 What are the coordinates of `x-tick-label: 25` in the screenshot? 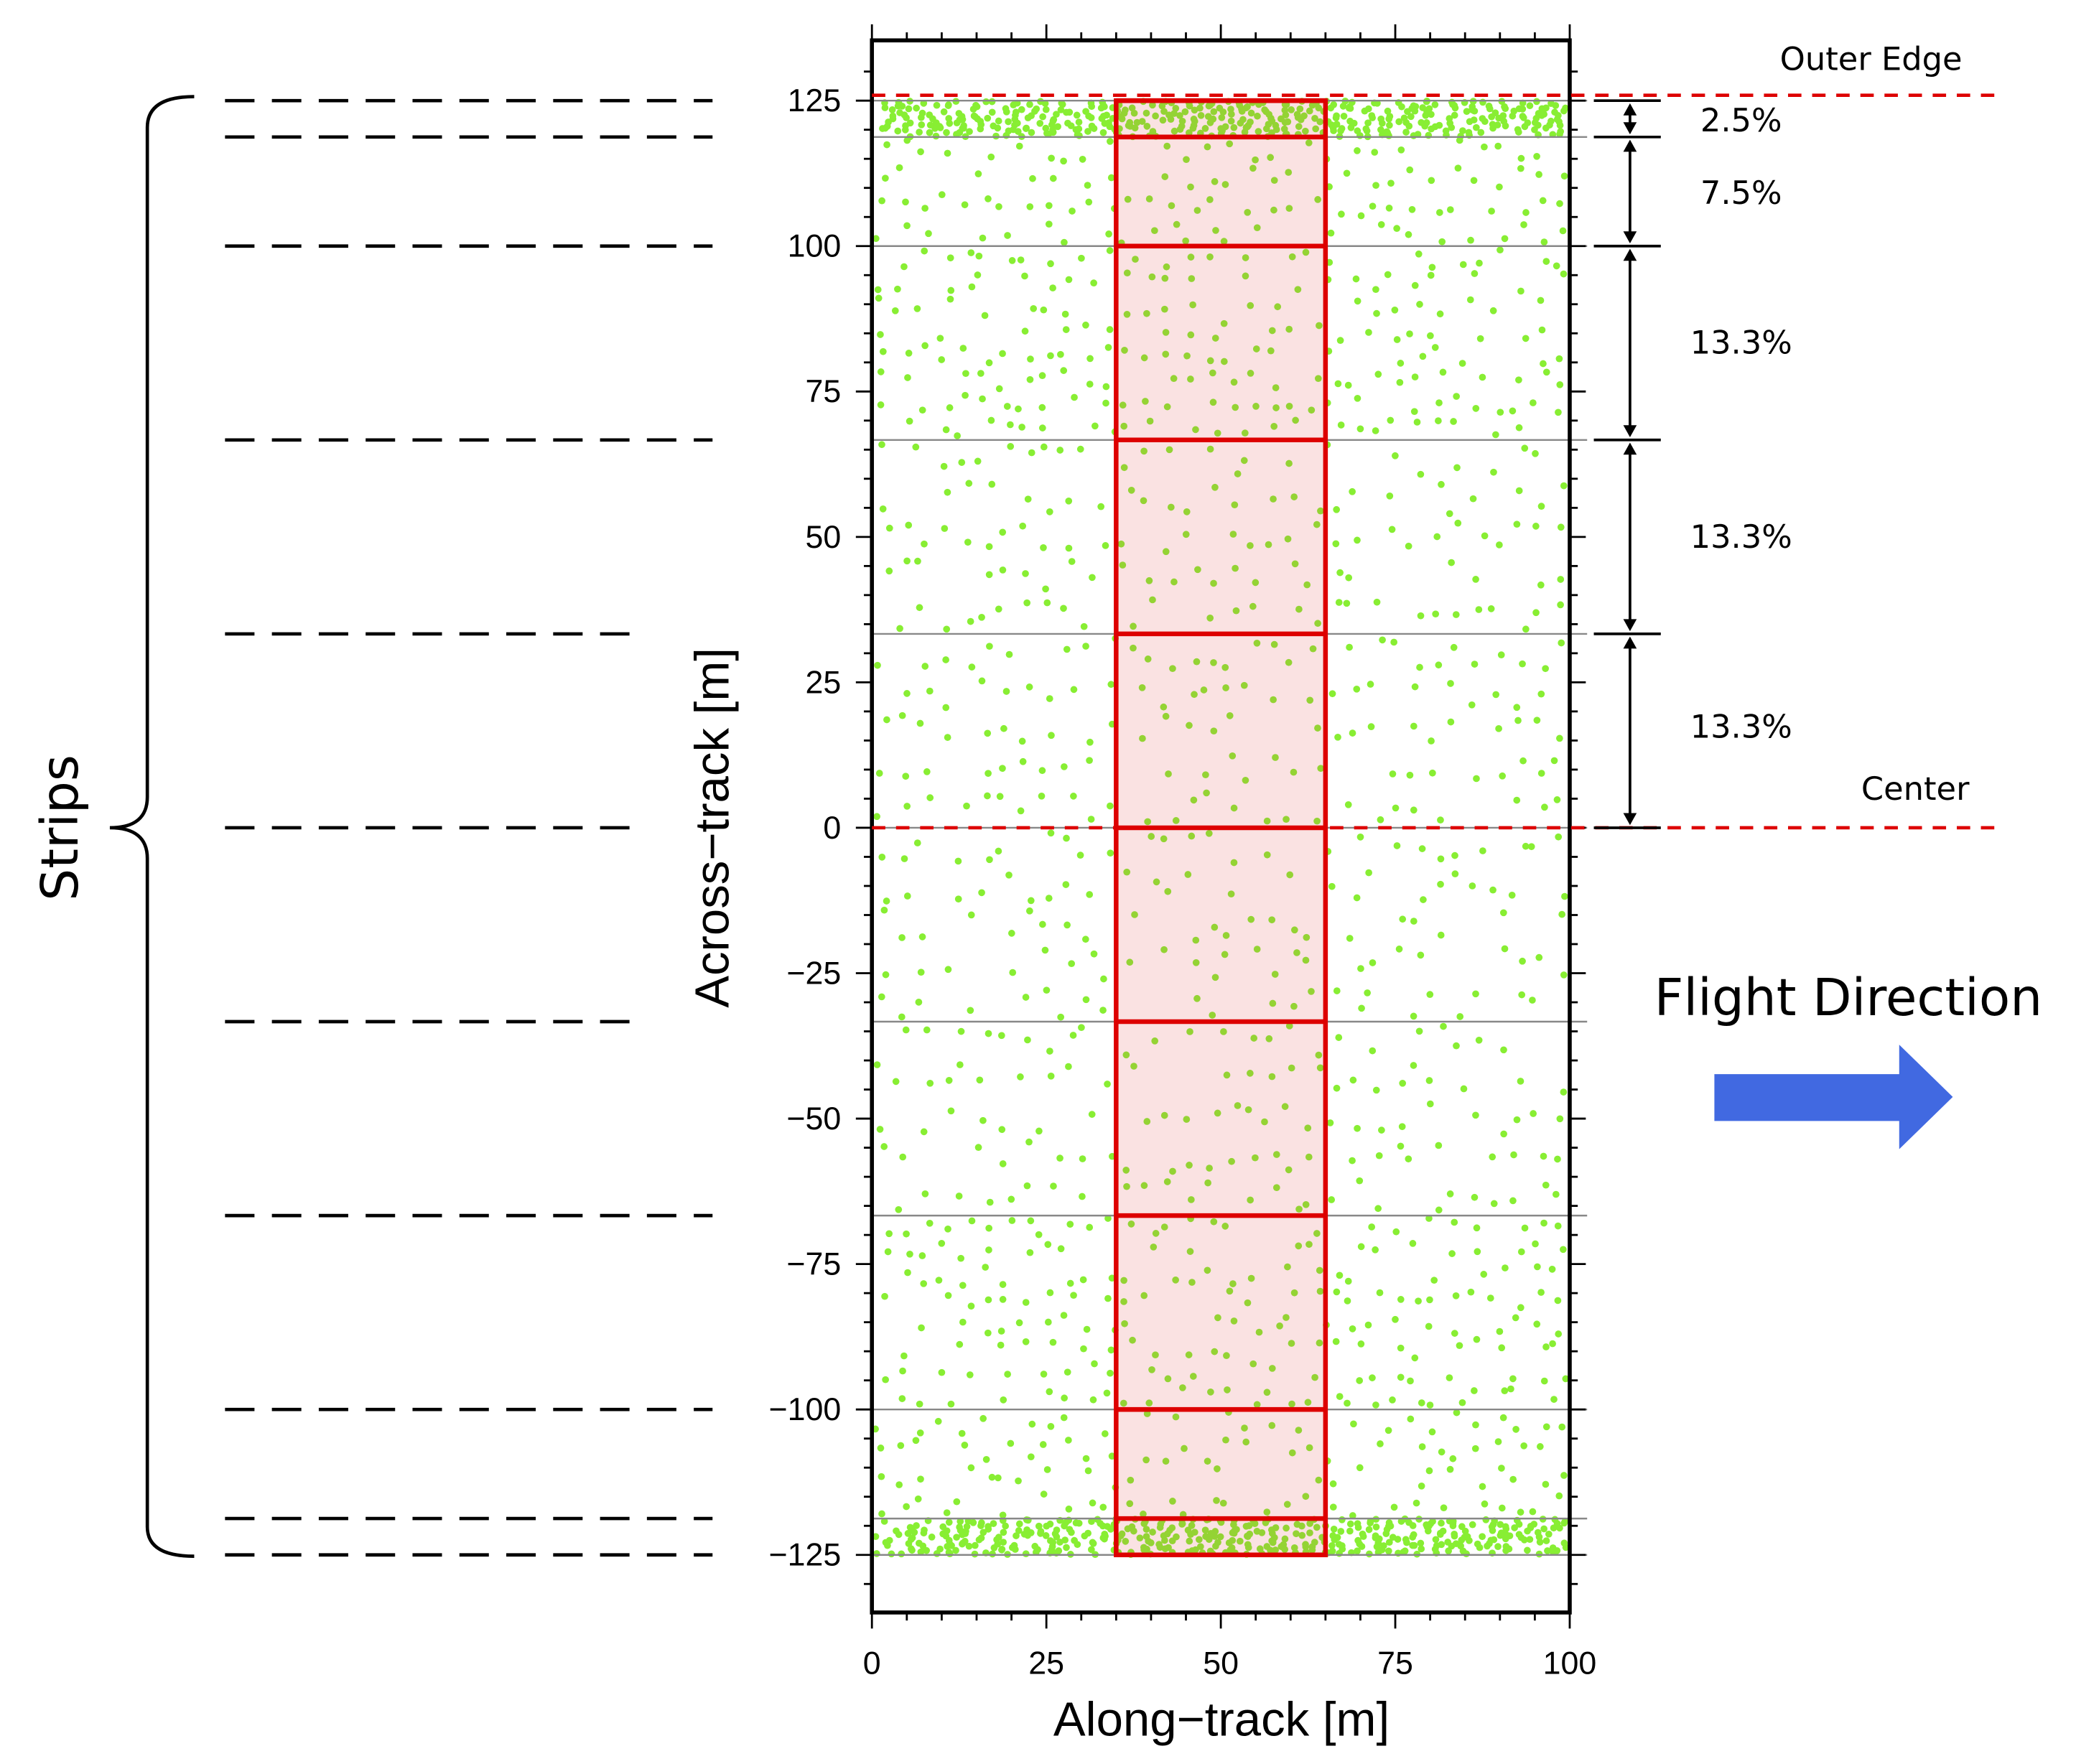 It's located at (1046, 1663).